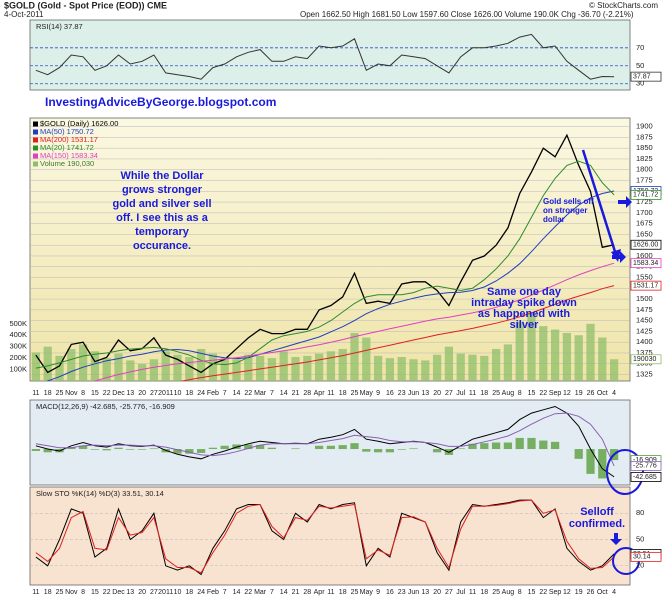  What do you see at coordinates (642, 76) in the screenshot?
I see `value-tag: 37.87` at bounding box center [642, 76].